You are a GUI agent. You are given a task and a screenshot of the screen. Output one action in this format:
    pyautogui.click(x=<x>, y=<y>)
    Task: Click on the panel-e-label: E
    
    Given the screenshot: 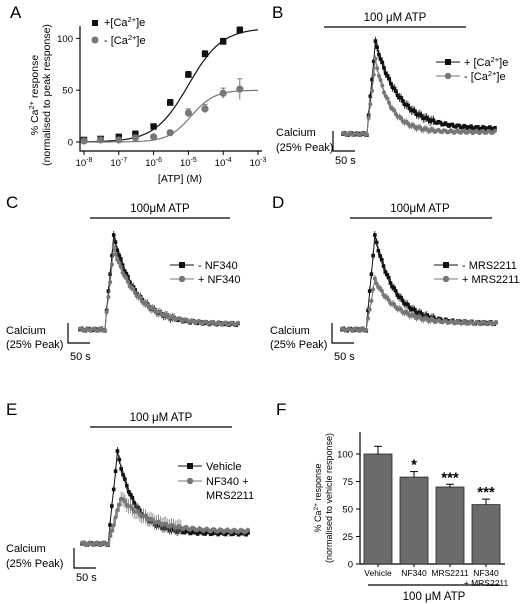 What is the action you would take?
    pyautogui.click(x=11, y=409)
    